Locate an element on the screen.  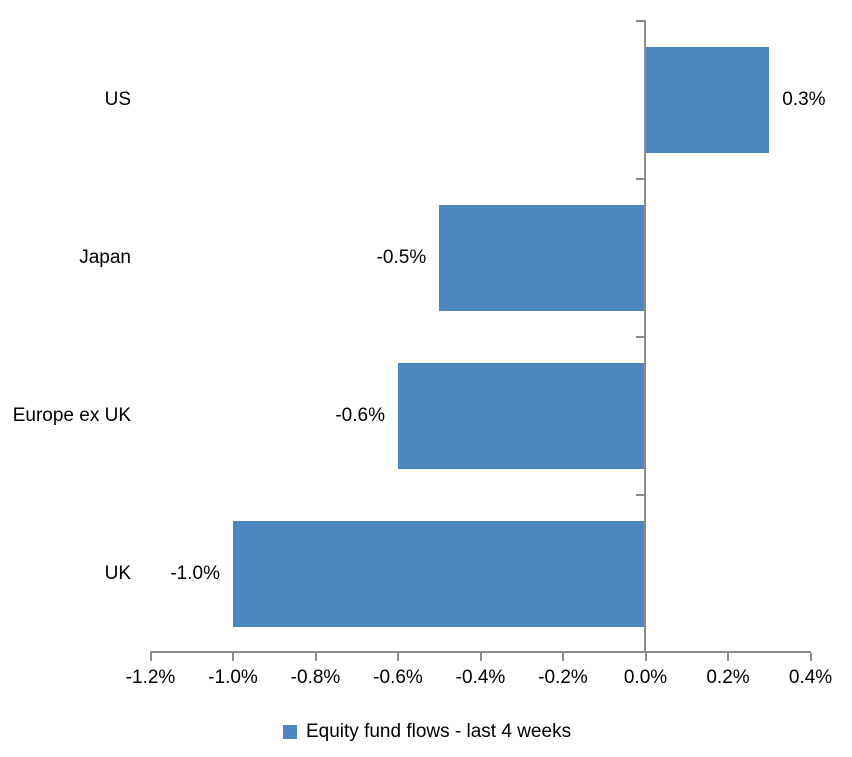
legend-label: Equity fund flows - last 4 weeks is located at coordinates (439, 731).